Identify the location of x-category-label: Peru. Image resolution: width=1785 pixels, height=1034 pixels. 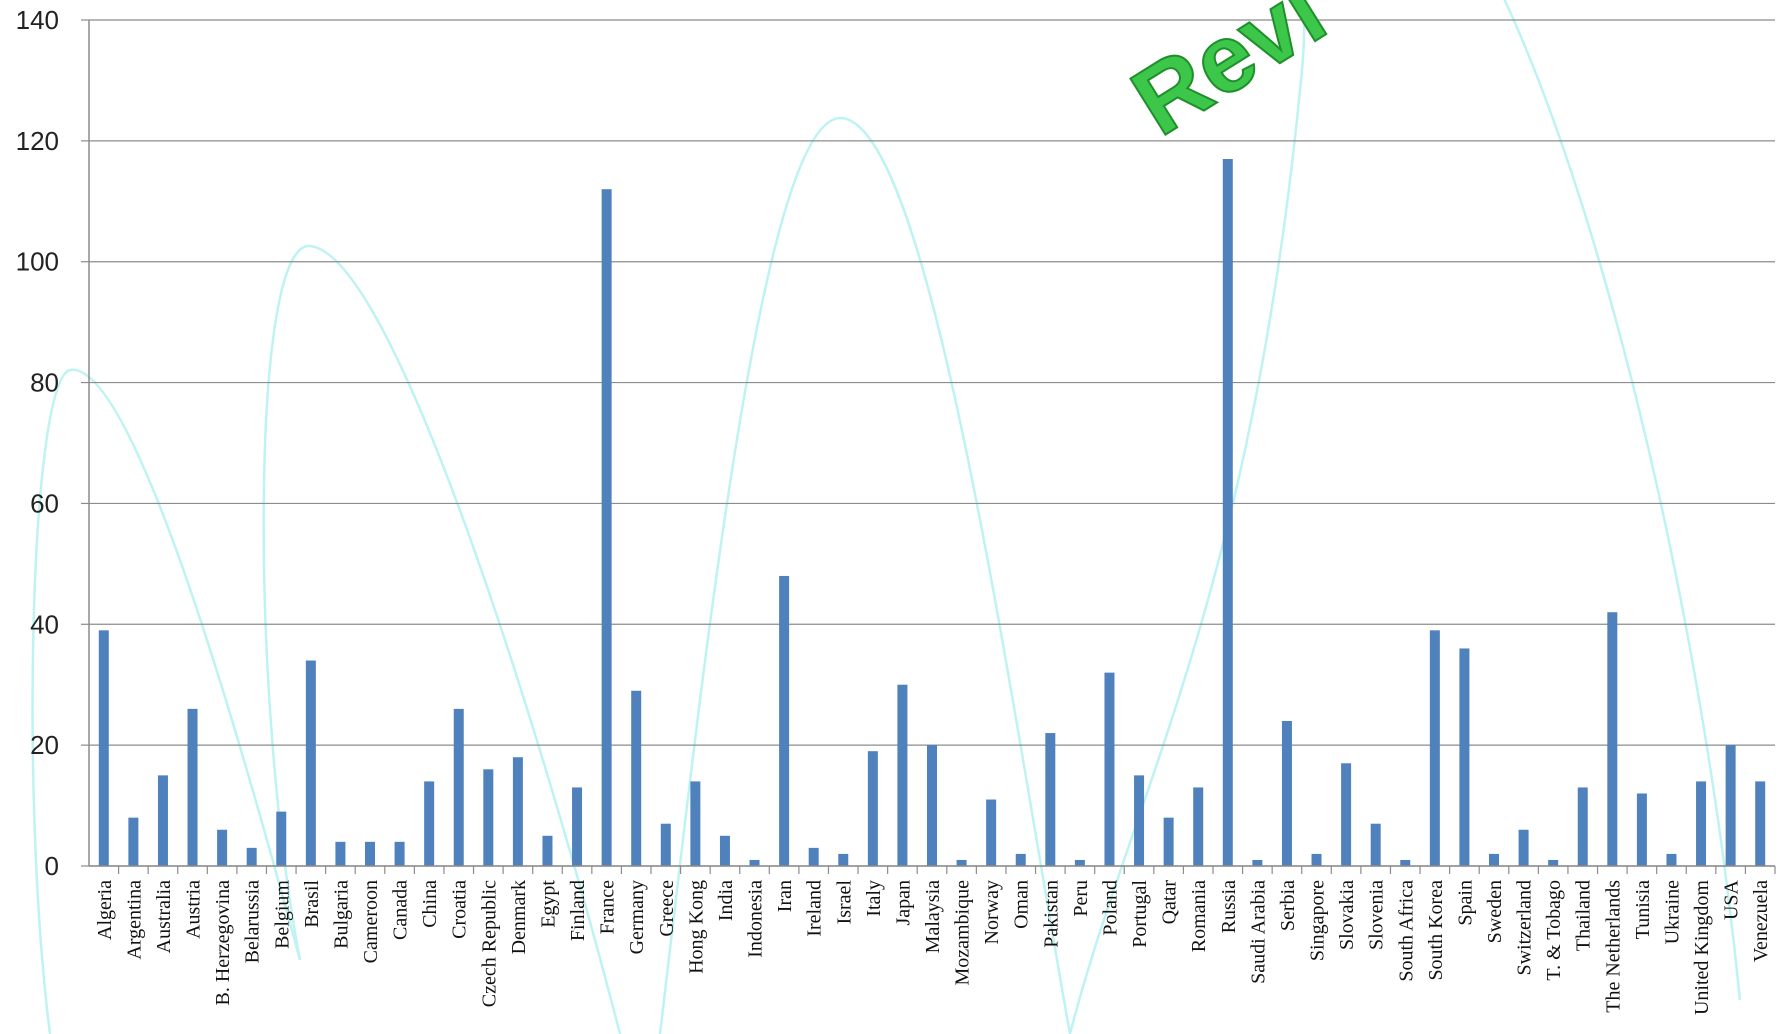
(1081, 898).